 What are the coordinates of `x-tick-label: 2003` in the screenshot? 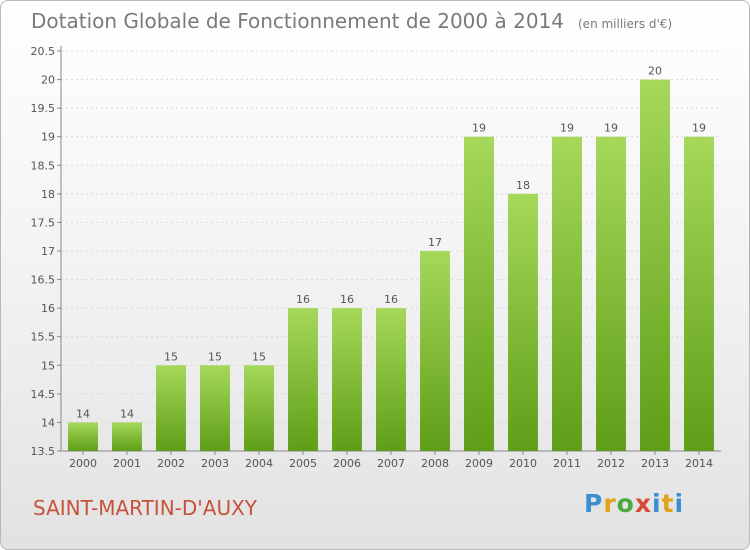 It's located at (215, 463).